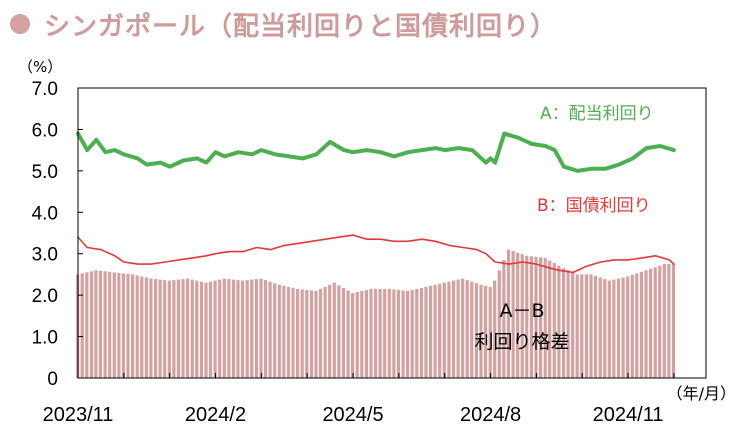 Image resolution: width=744 pixels, height=436 pixels. What do you see at coordinates (594, 206) in the screenshot?
I see `series-label-bond: B：国債利回り` at bounding box center [594, 206].